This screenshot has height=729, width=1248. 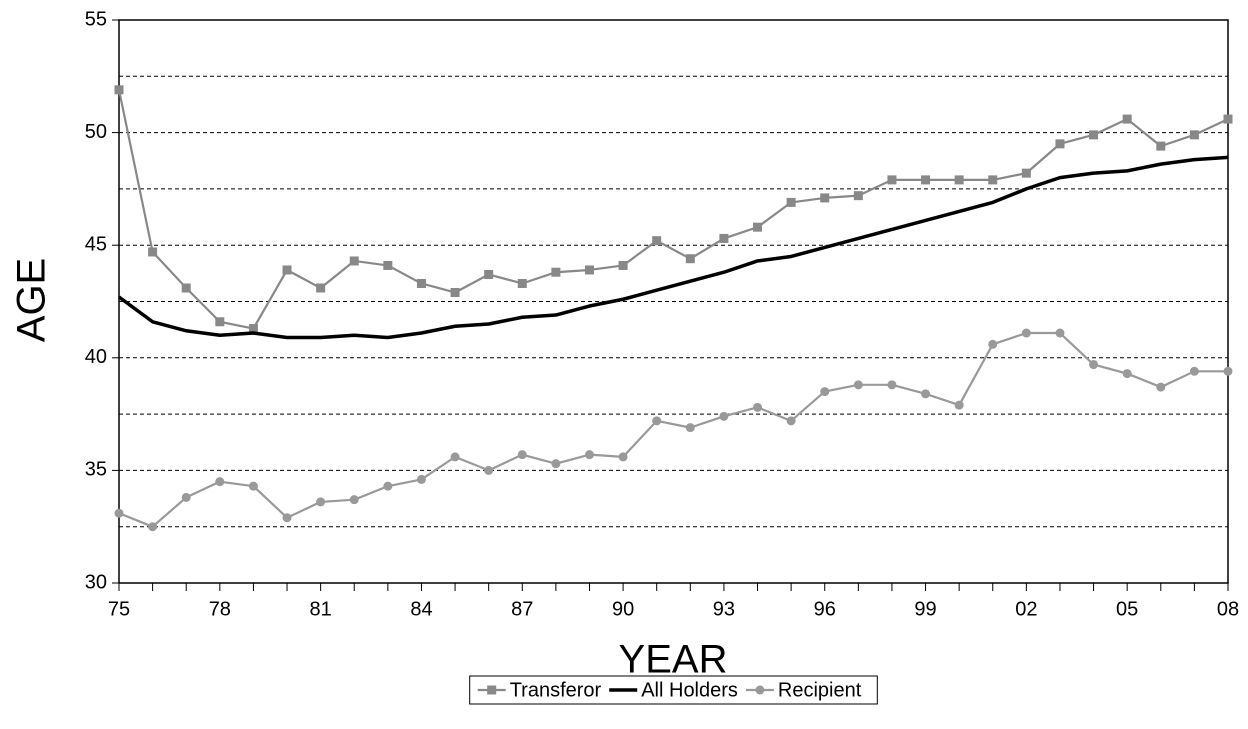 What do you see at coordinates (623, 609) in the screenshot?
I see `x-tick-label: 90` at bounding box center [623, 609].